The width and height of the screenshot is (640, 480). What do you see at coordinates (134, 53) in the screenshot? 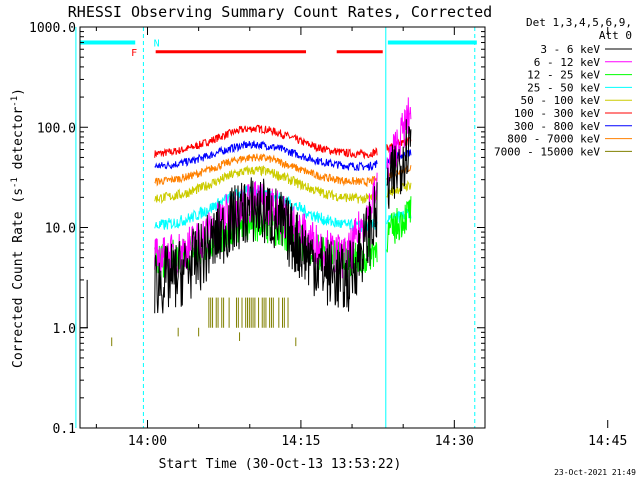
I see `flare-flag-label: F` at bounding box center [134, 53].